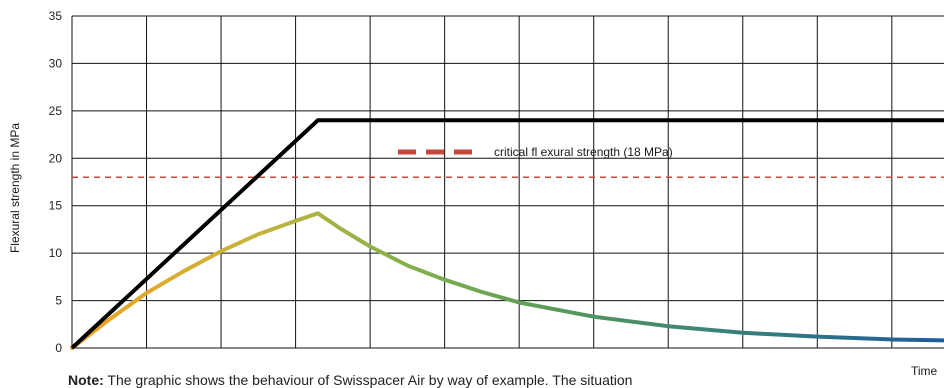  Describe the element at coordinates (56, 158) in the screenshot. I see `y-tick-label: 20` at that location.